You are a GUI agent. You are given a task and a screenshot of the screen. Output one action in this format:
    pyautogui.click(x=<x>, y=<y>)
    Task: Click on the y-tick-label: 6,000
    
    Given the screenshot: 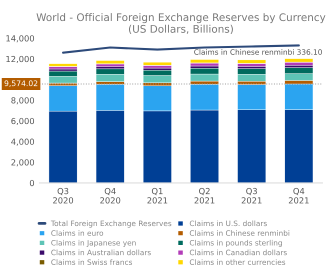 What is the action you would take?
    pyautogui.click(x=22, y=122)
    